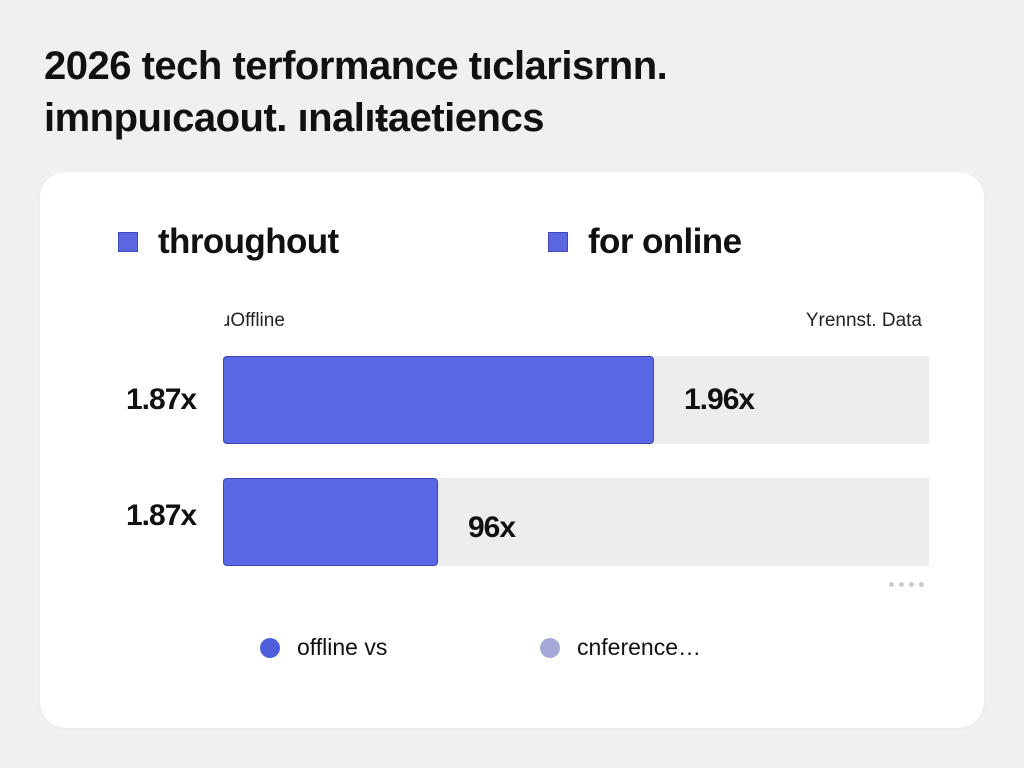 The height and width of the screenshot is (768, 1024). Describe the element at coordinates (492, 527) in the screenshot. I see `bar-value-label: 96x` at that location.